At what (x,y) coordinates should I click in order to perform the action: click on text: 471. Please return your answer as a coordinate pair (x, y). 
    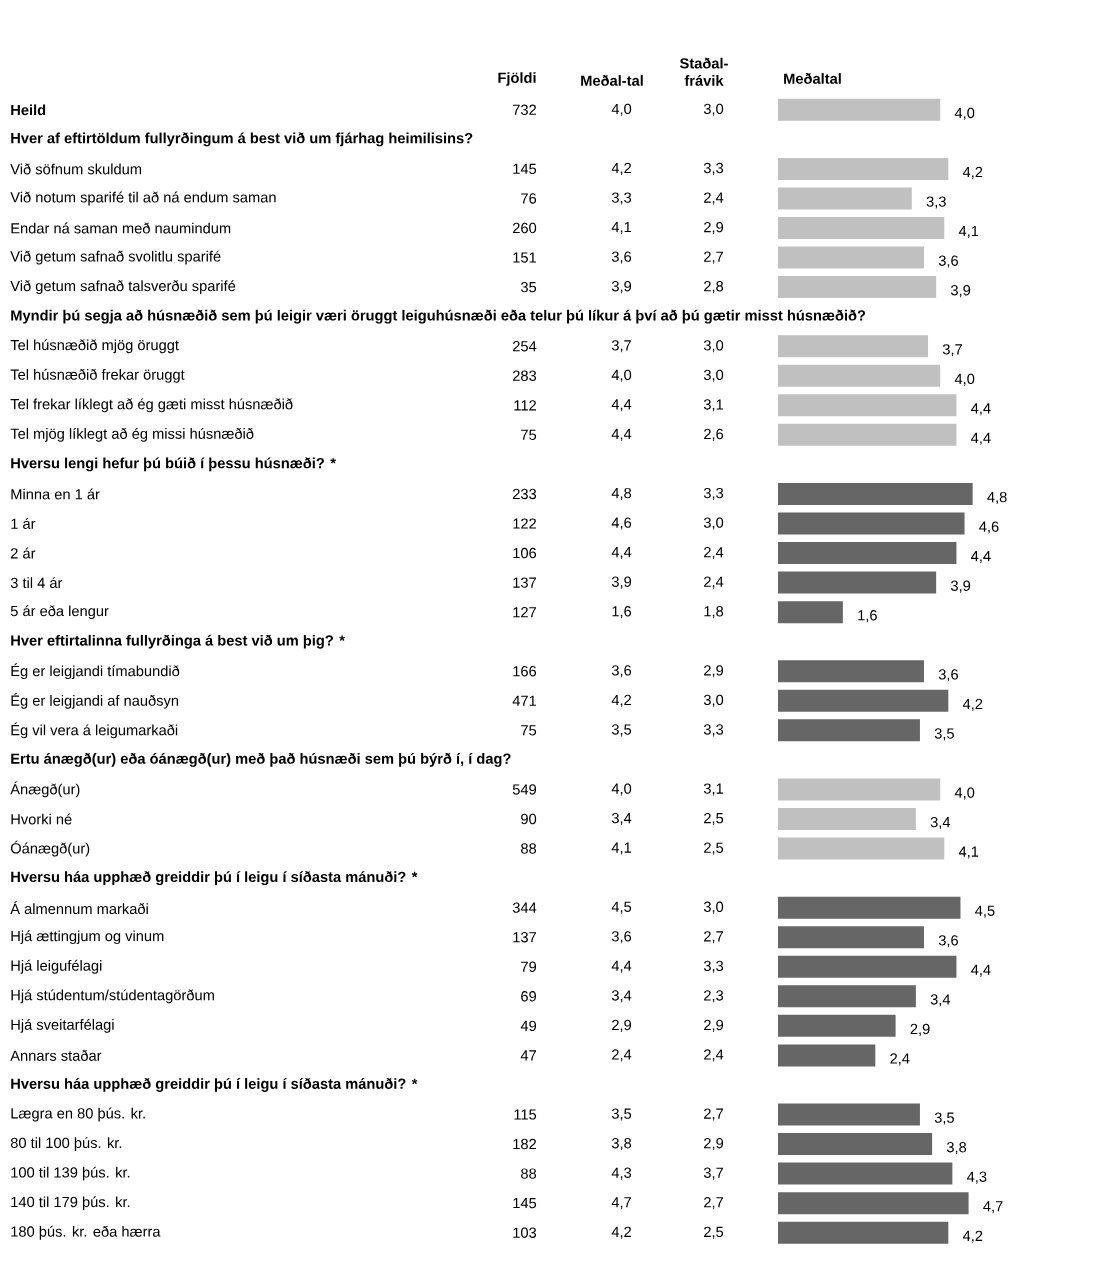
    Looking at the image, I should click on (524, 700).